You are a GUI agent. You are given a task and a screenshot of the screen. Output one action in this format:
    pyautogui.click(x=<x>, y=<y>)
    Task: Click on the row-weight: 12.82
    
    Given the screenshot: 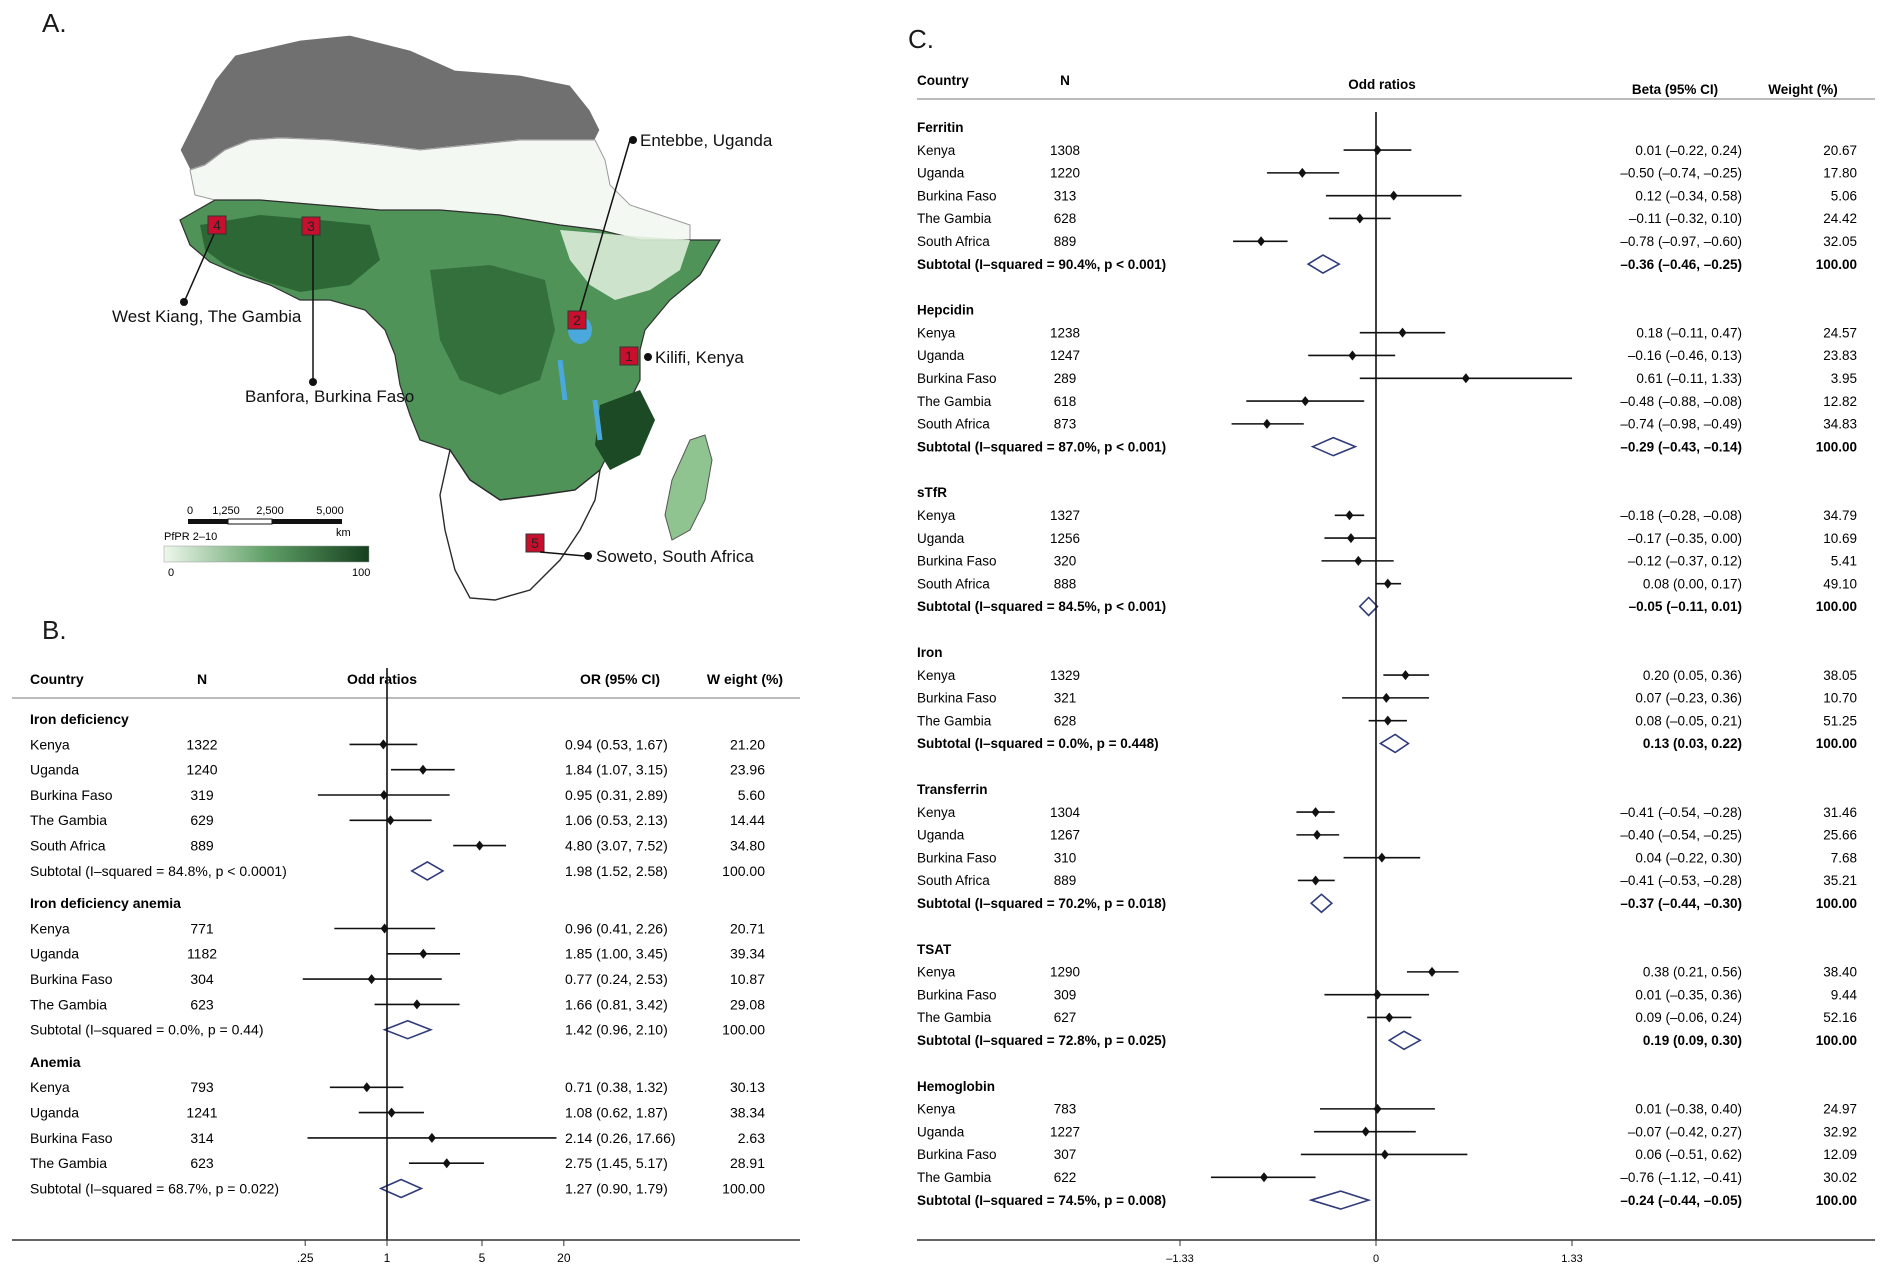 What is the action you would take?
    pyautogui.click(x=1840, y=401)
    